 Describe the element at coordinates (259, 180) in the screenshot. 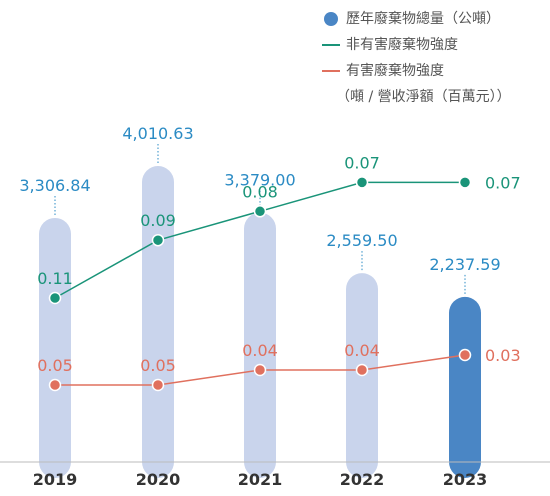

I see `bar-value-label: 3,379.00` at that location.